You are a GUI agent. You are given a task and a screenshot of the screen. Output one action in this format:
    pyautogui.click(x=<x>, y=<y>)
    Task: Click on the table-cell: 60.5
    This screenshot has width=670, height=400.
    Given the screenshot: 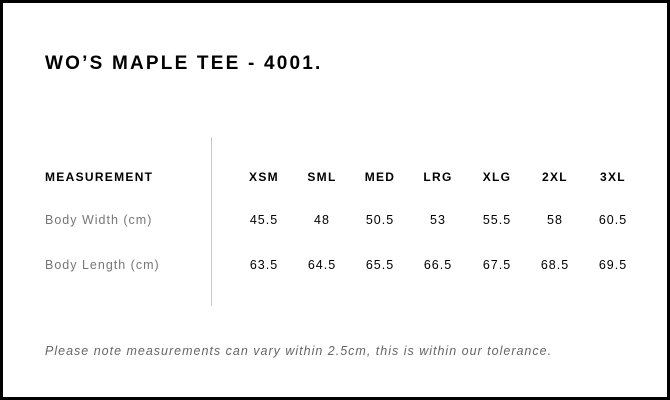 What is the action you would take?
    pyautogui.click(x=613, y=220)
    